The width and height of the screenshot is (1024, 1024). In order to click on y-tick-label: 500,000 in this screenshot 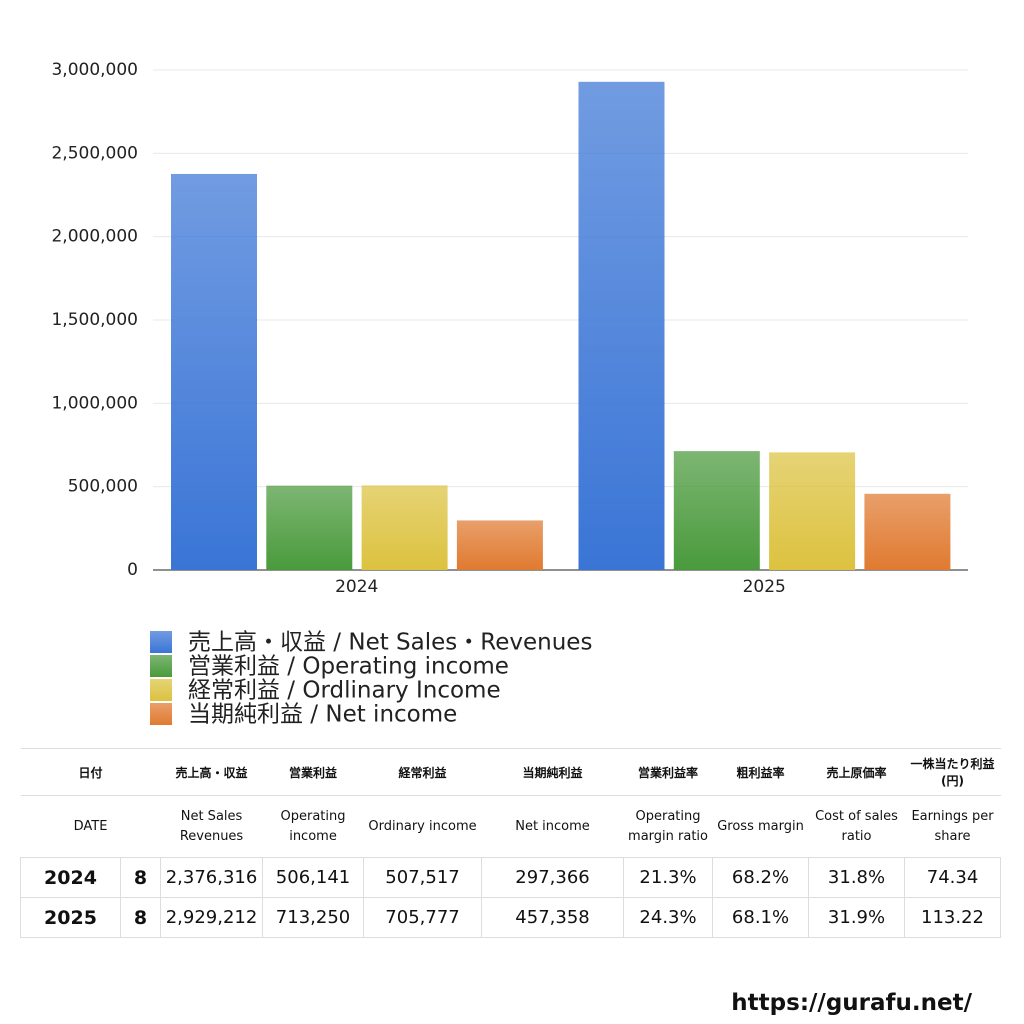, I will do `click(103, 487)`.